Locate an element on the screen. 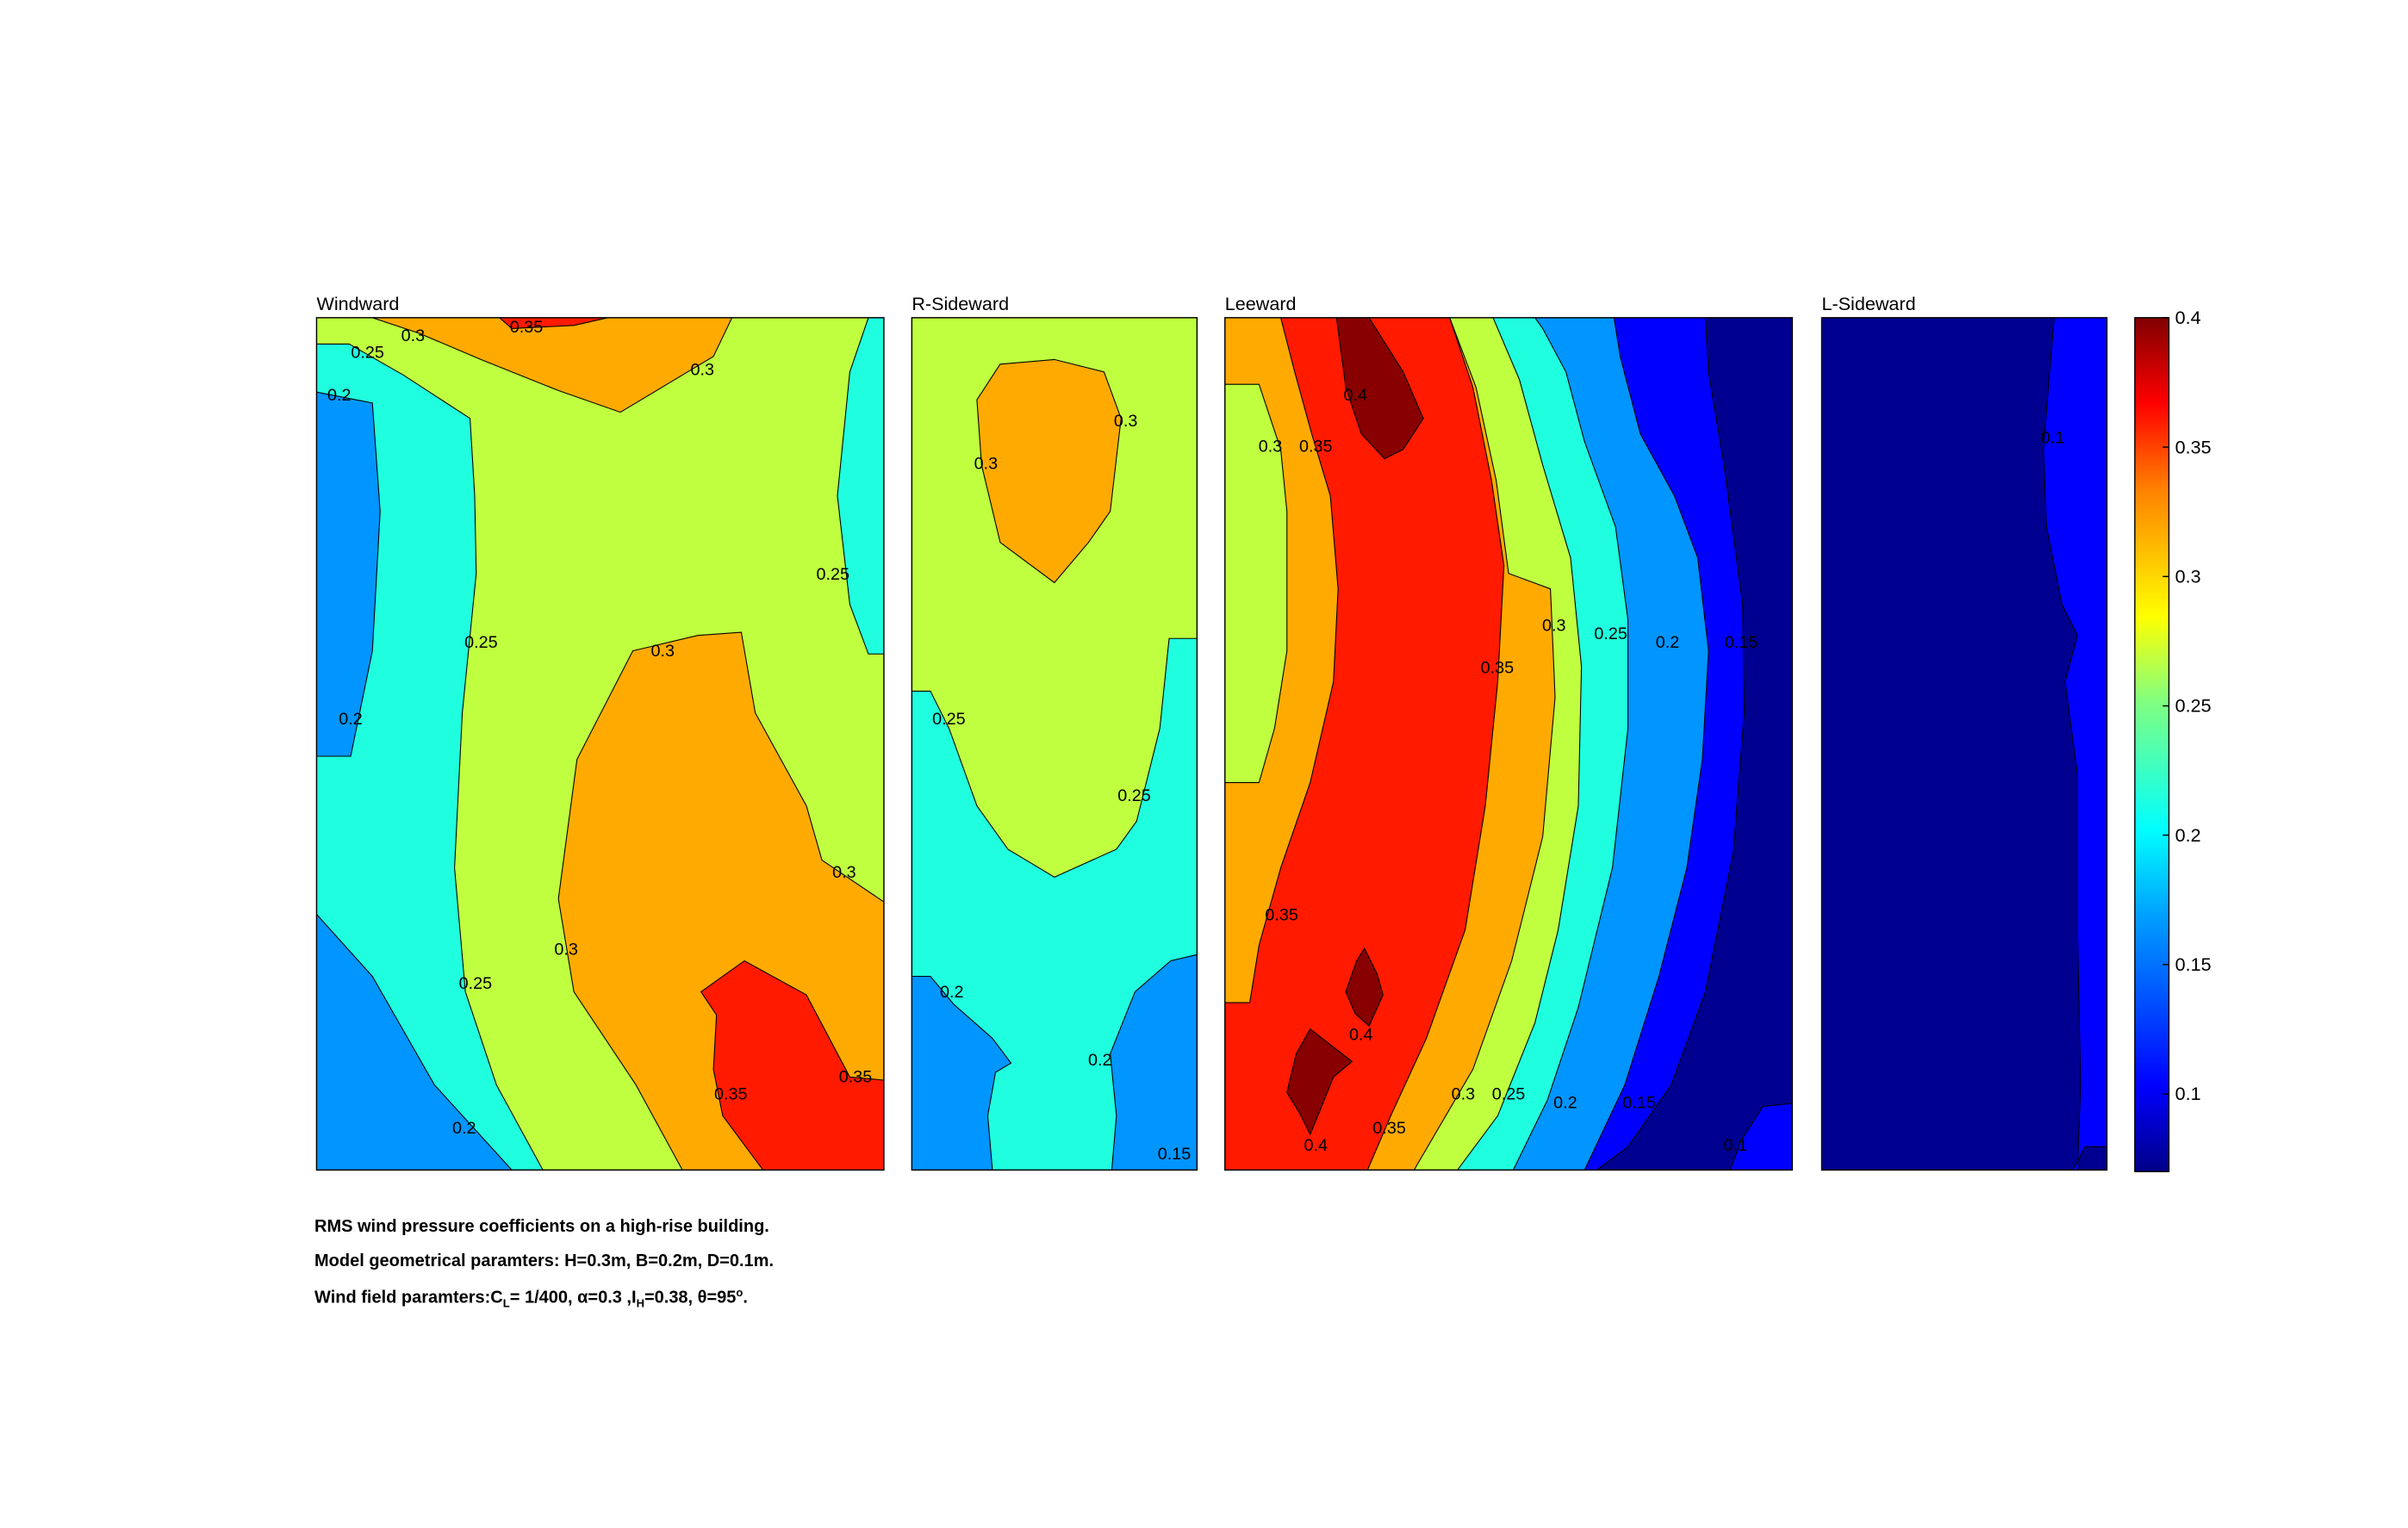 This screenshot has height=1528, width=2408. contour-label-windward-6: 0.25 is located at coordinates (481, 642).